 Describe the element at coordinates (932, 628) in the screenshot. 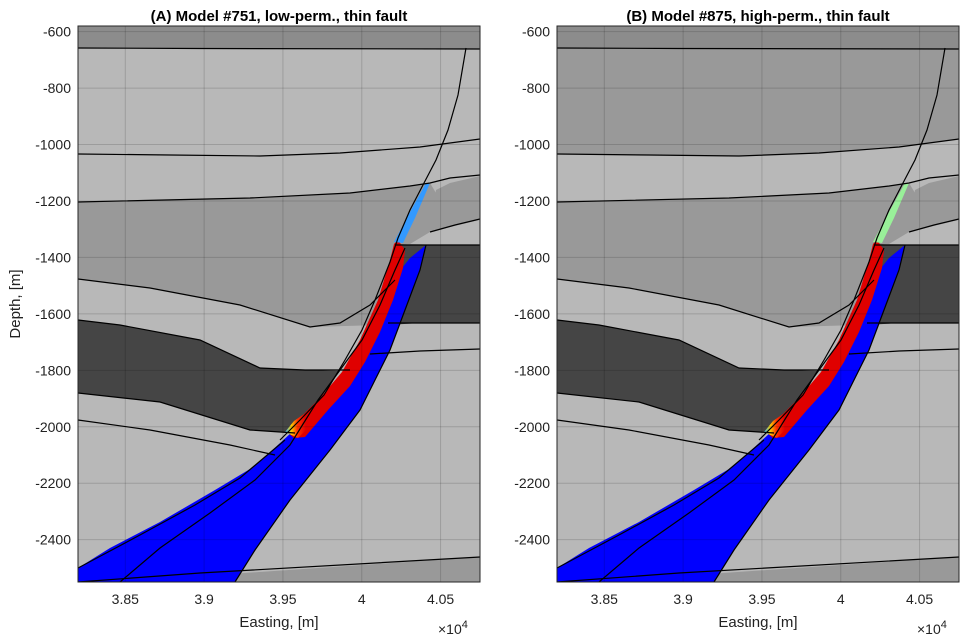

I see `panel-b-x-multiplier: ×10⁴` at that location.